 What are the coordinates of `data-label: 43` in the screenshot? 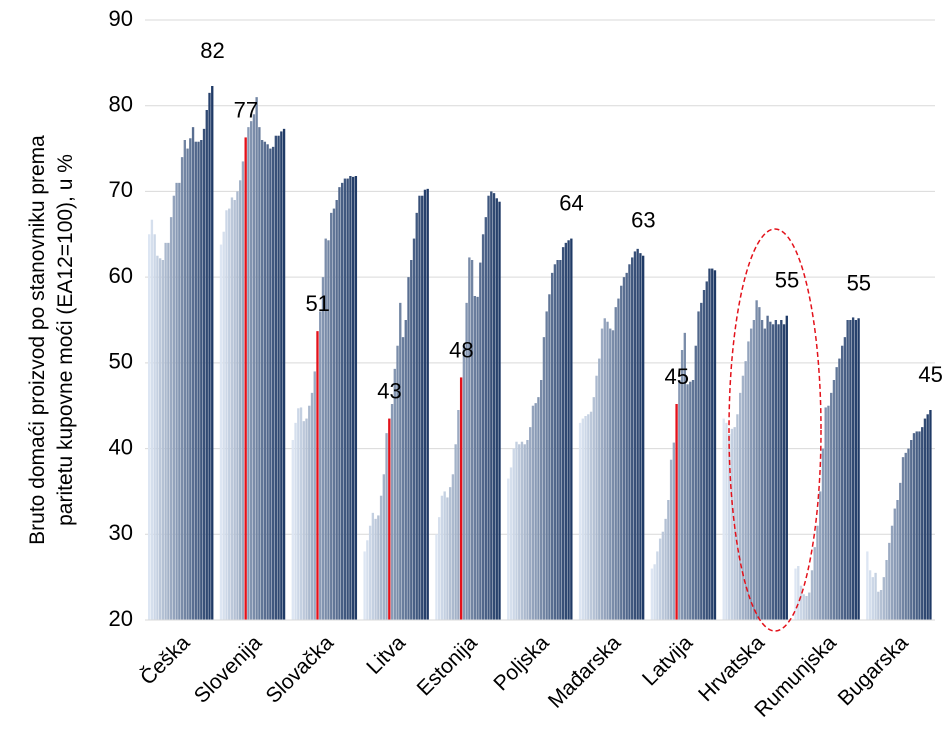 It's located at (389, 391).